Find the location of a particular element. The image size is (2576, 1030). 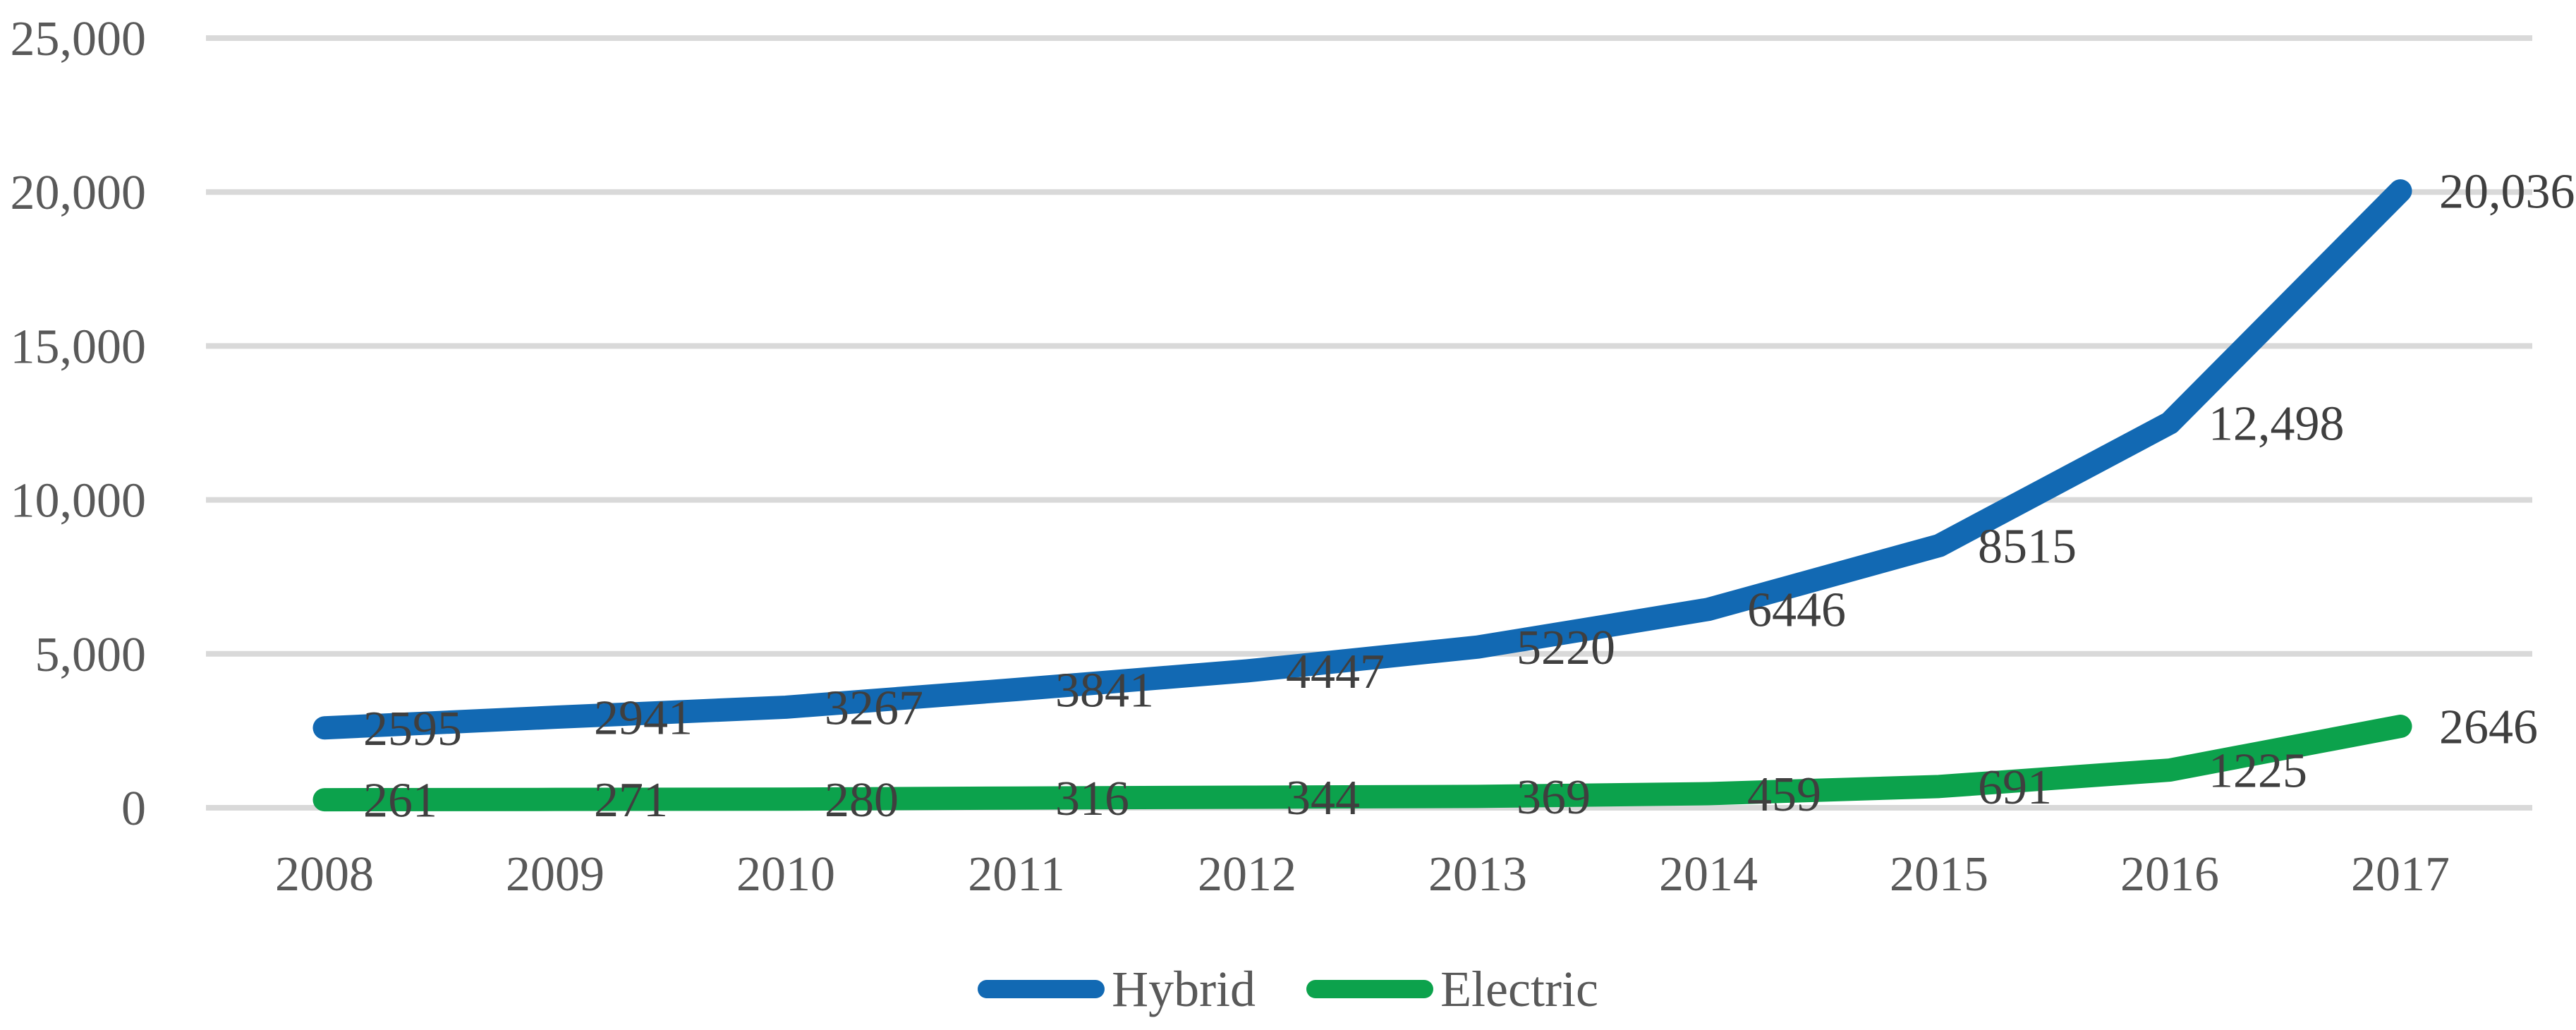

electric-data-label: 1225 is located at coordinates (2258, 772).